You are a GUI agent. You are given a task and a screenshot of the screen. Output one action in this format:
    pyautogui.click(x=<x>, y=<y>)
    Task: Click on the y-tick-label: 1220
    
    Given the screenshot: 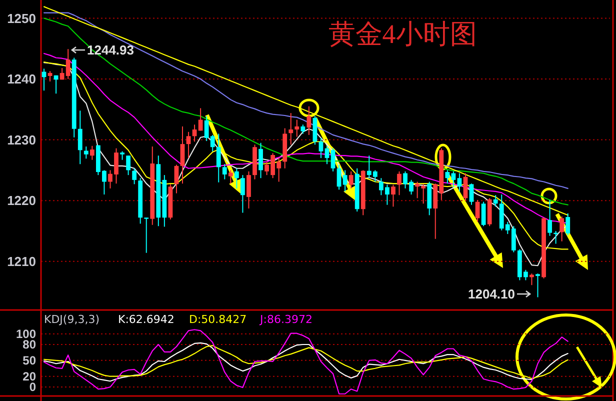 What is the action you would take?
    pyautogui.click(x=21, y=200)
    